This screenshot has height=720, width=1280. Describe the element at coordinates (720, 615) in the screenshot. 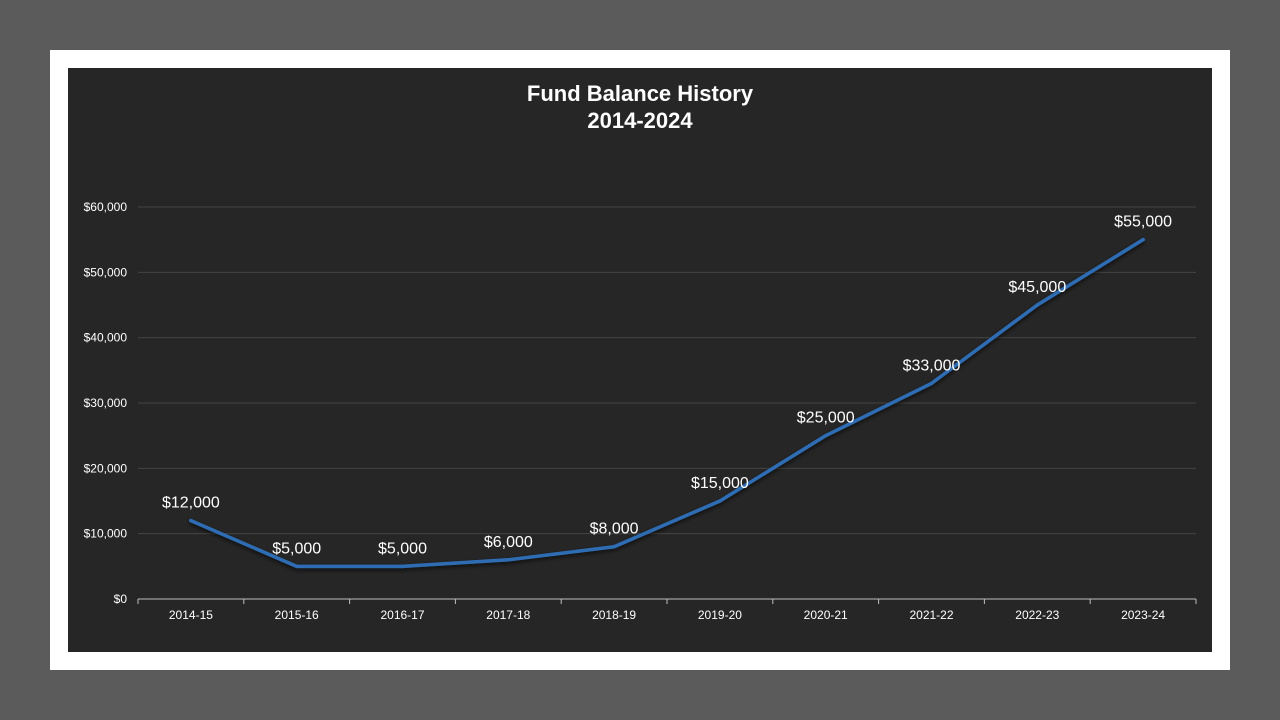

I see `x-tick-label: 2019-20` at that location.